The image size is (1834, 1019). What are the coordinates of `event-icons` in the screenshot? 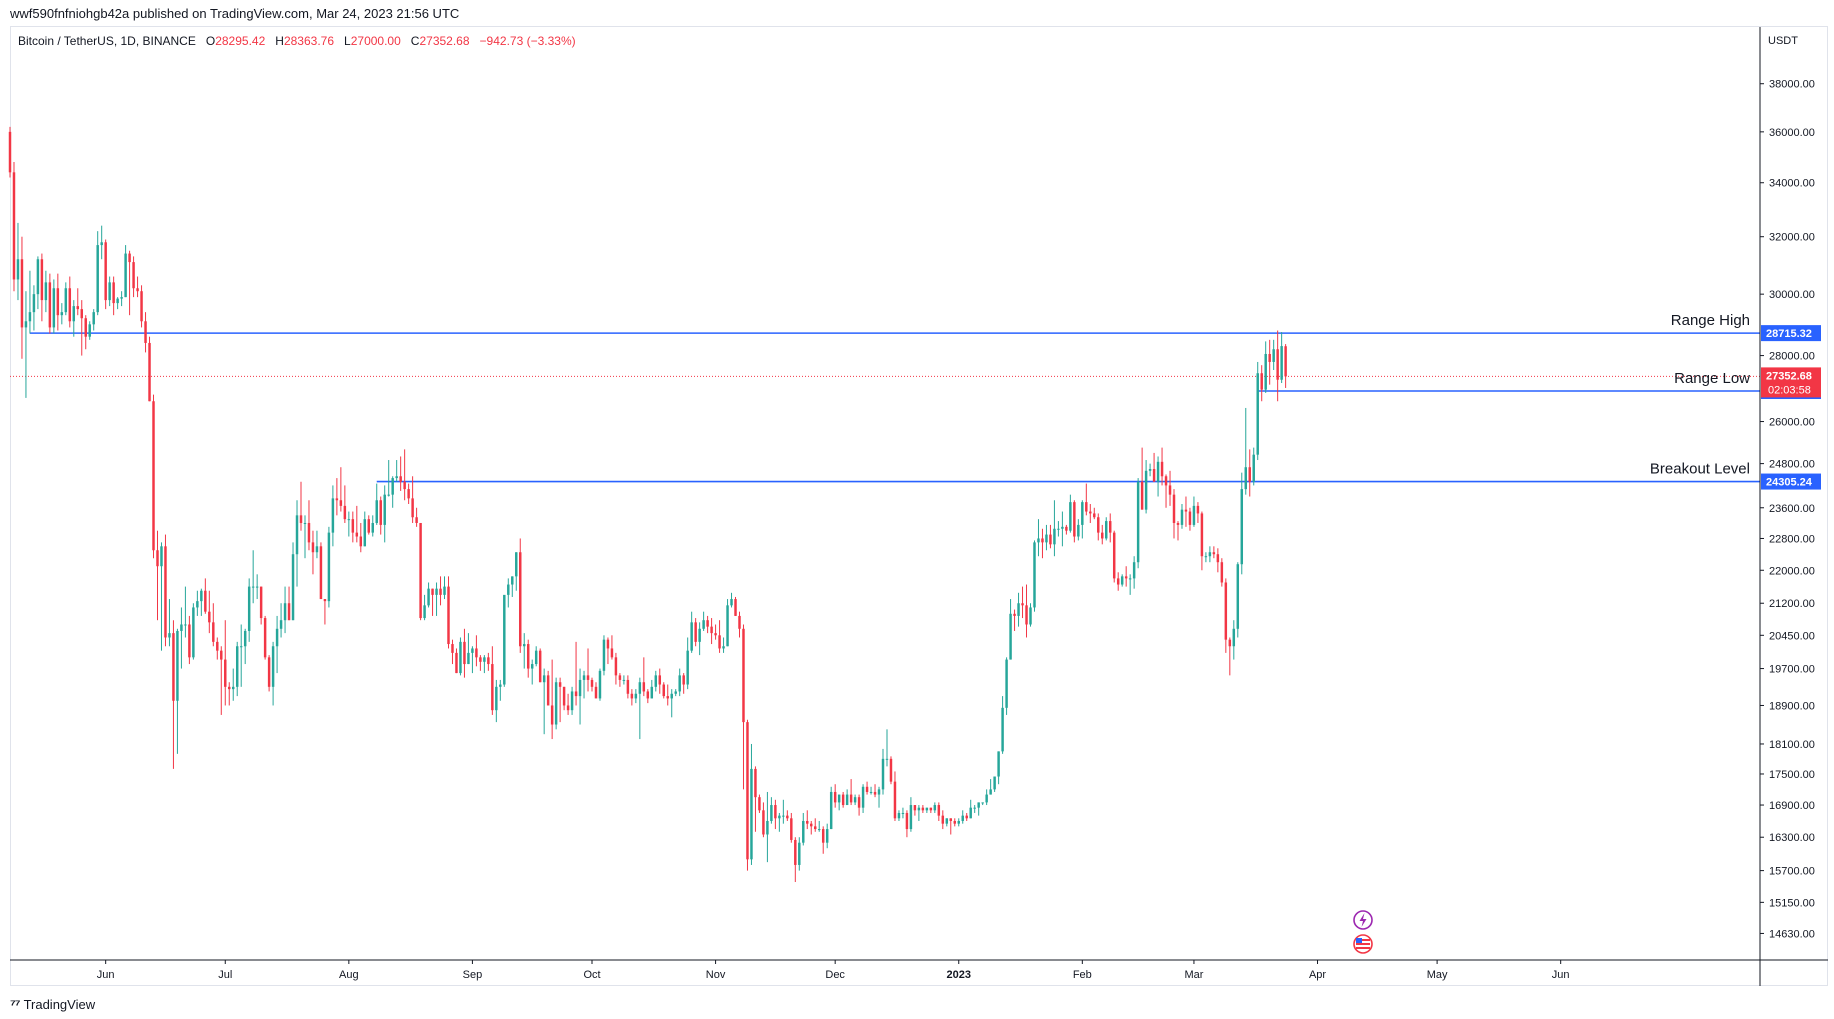 It's located at (1363, 932).